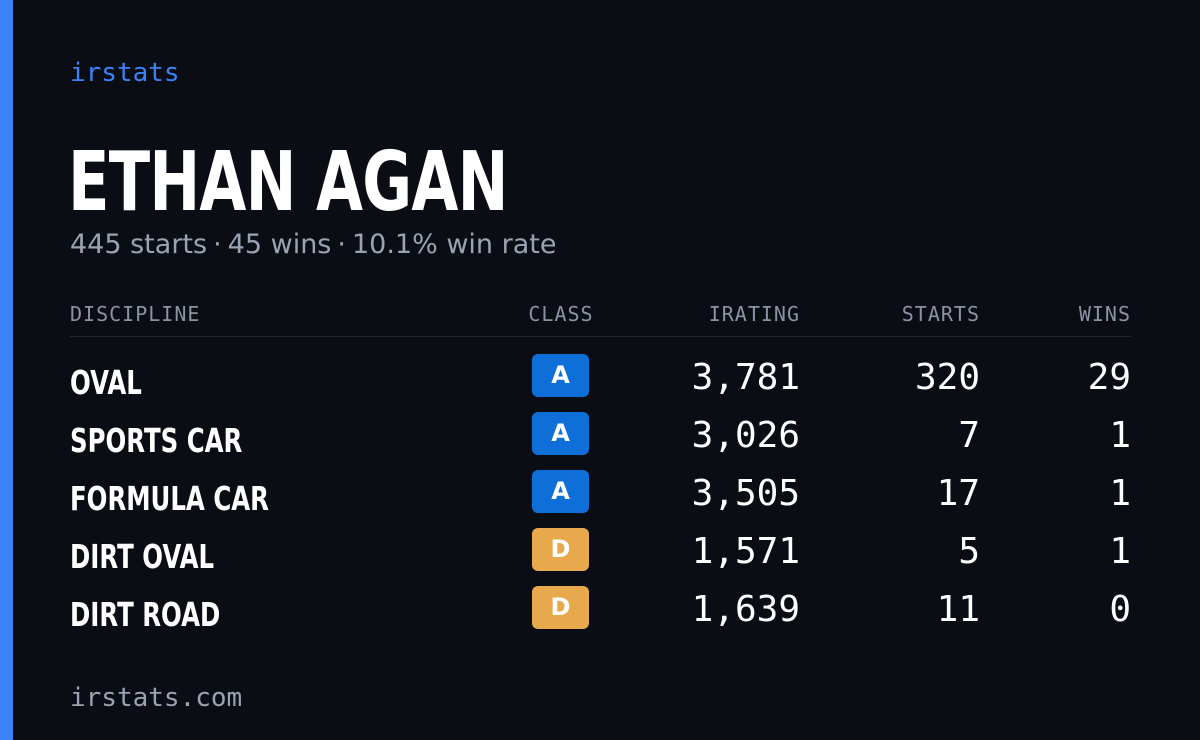  What do you see at coordinates (1104, 314) in the screenshot?
I see `header-wins: WINS` at bounding box center [1104, 314].